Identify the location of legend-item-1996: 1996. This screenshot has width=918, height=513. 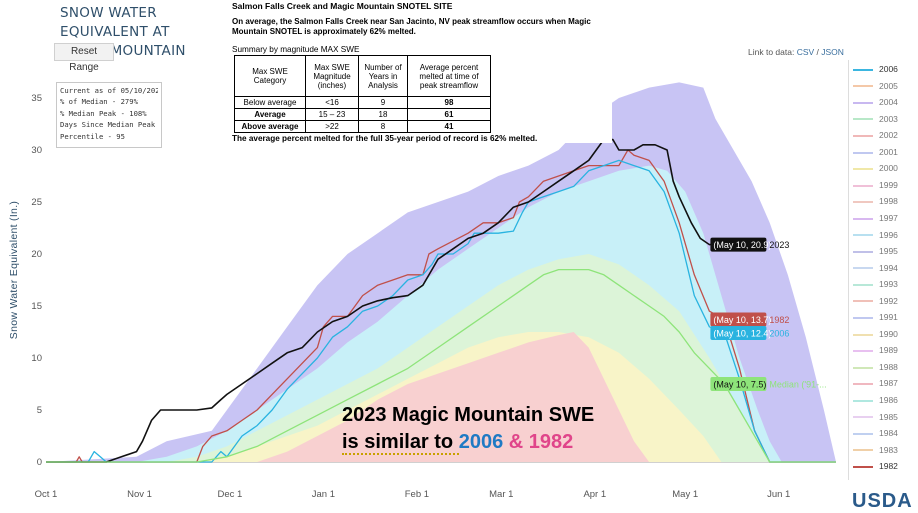
(875, 235).